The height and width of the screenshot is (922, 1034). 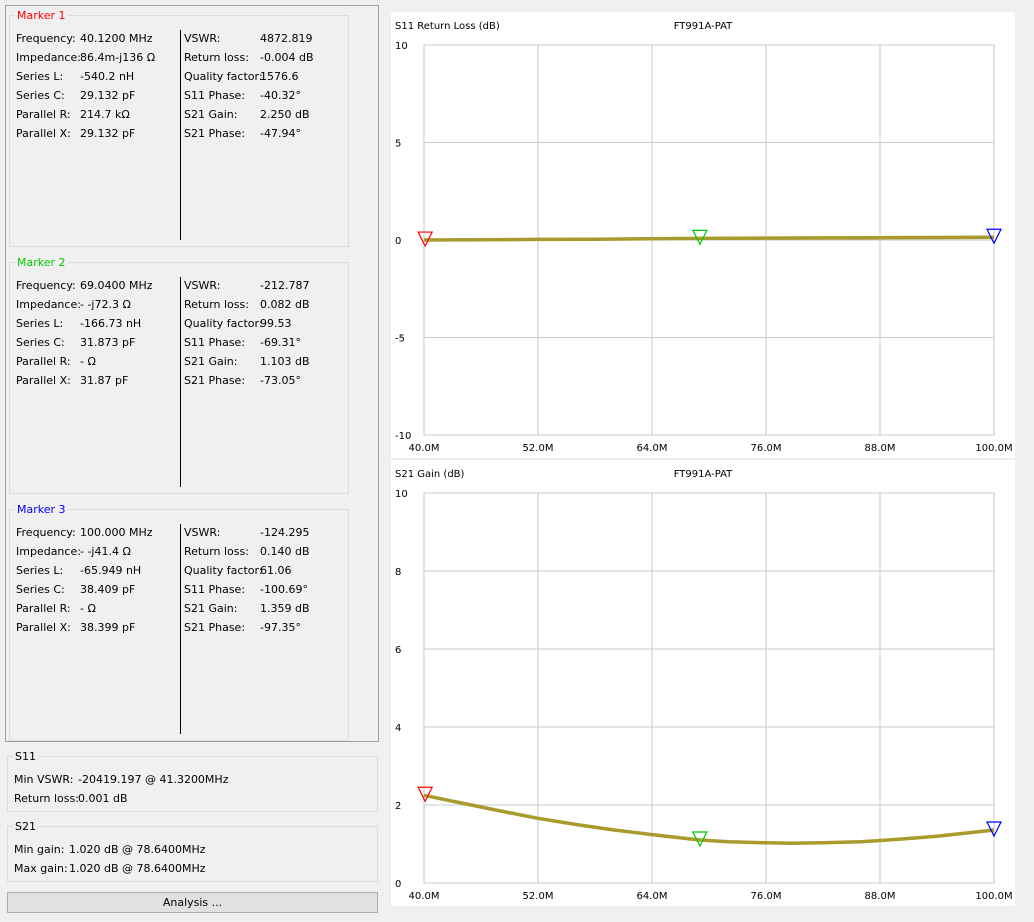 What do you see at coordinates (285, 608) in the screenshot?
I see `row-value: 1.359 dB` at bounding box center [285, 608].